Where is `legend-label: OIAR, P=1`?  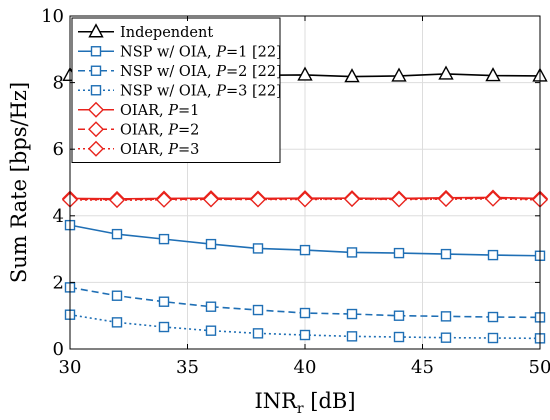
legend-label: OIAR, P=1 is located at coordinates (159, 111).